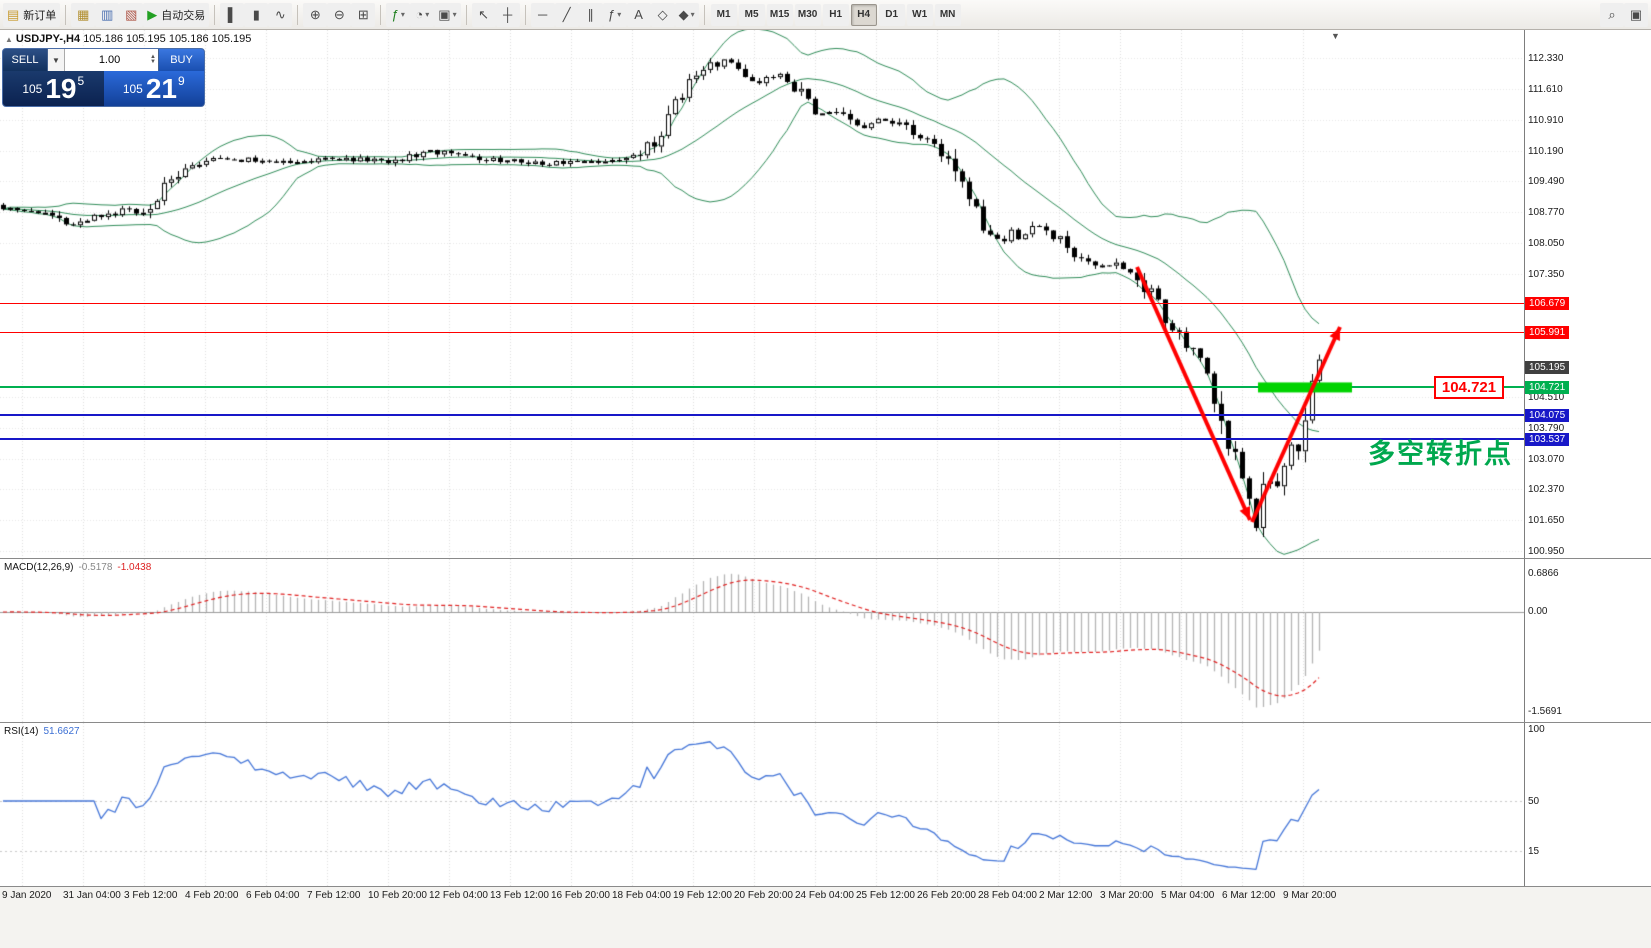 This screenshot has width=1651, height=948. I want to click on line-chart-button: ∿, so click(280, 14).